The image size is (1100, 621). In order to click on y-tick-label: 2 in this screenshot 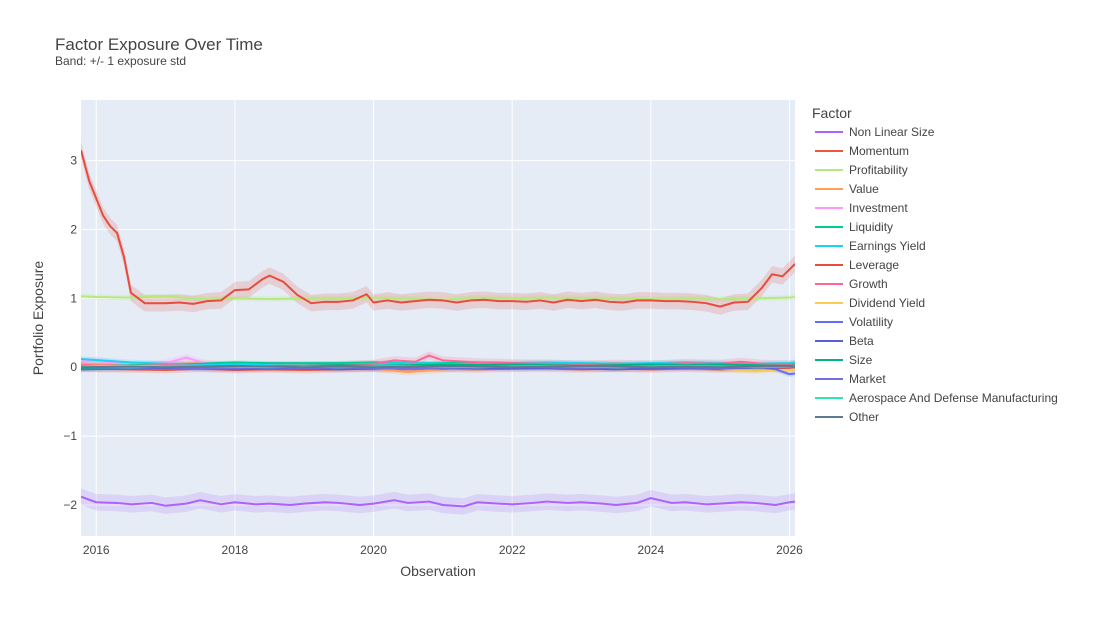, I will do `click(73, 229)`.